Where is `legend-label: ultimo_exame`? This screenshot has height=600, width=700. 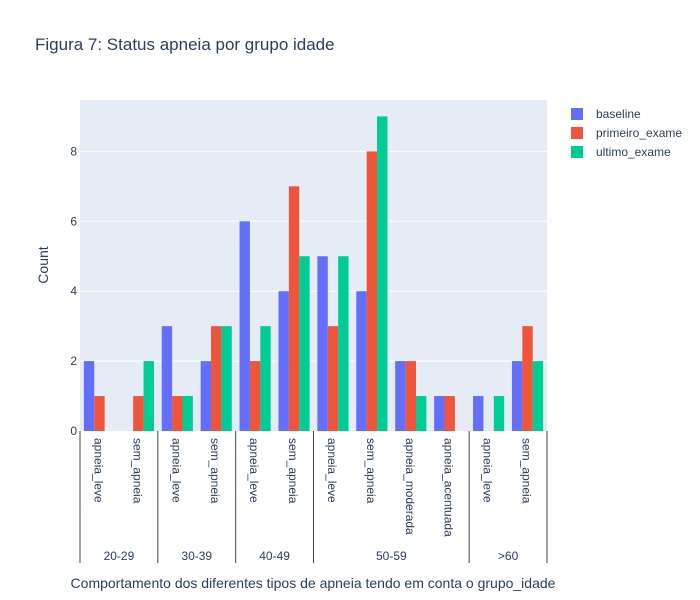
legend-label: ultimo_exame is located at coordinates (633, 152).